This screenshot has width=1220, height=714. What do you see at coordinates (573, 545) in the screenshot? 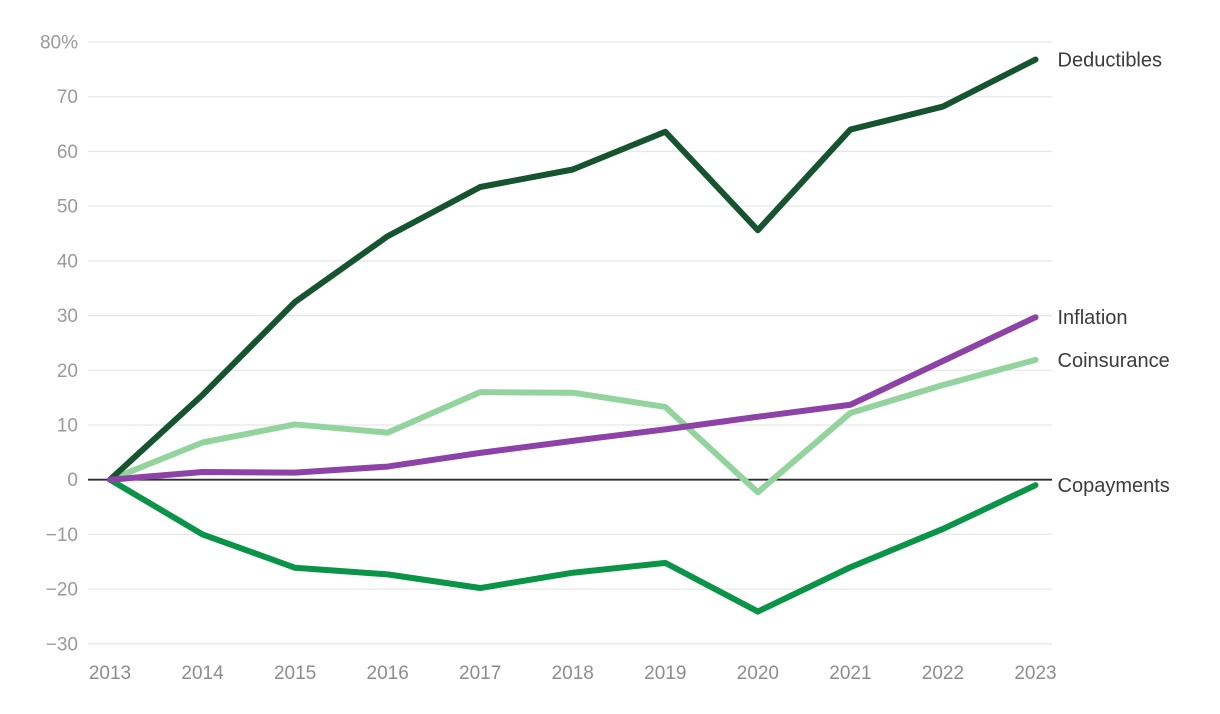
I see `series-line-copayments` at bounding box center [573, 545].